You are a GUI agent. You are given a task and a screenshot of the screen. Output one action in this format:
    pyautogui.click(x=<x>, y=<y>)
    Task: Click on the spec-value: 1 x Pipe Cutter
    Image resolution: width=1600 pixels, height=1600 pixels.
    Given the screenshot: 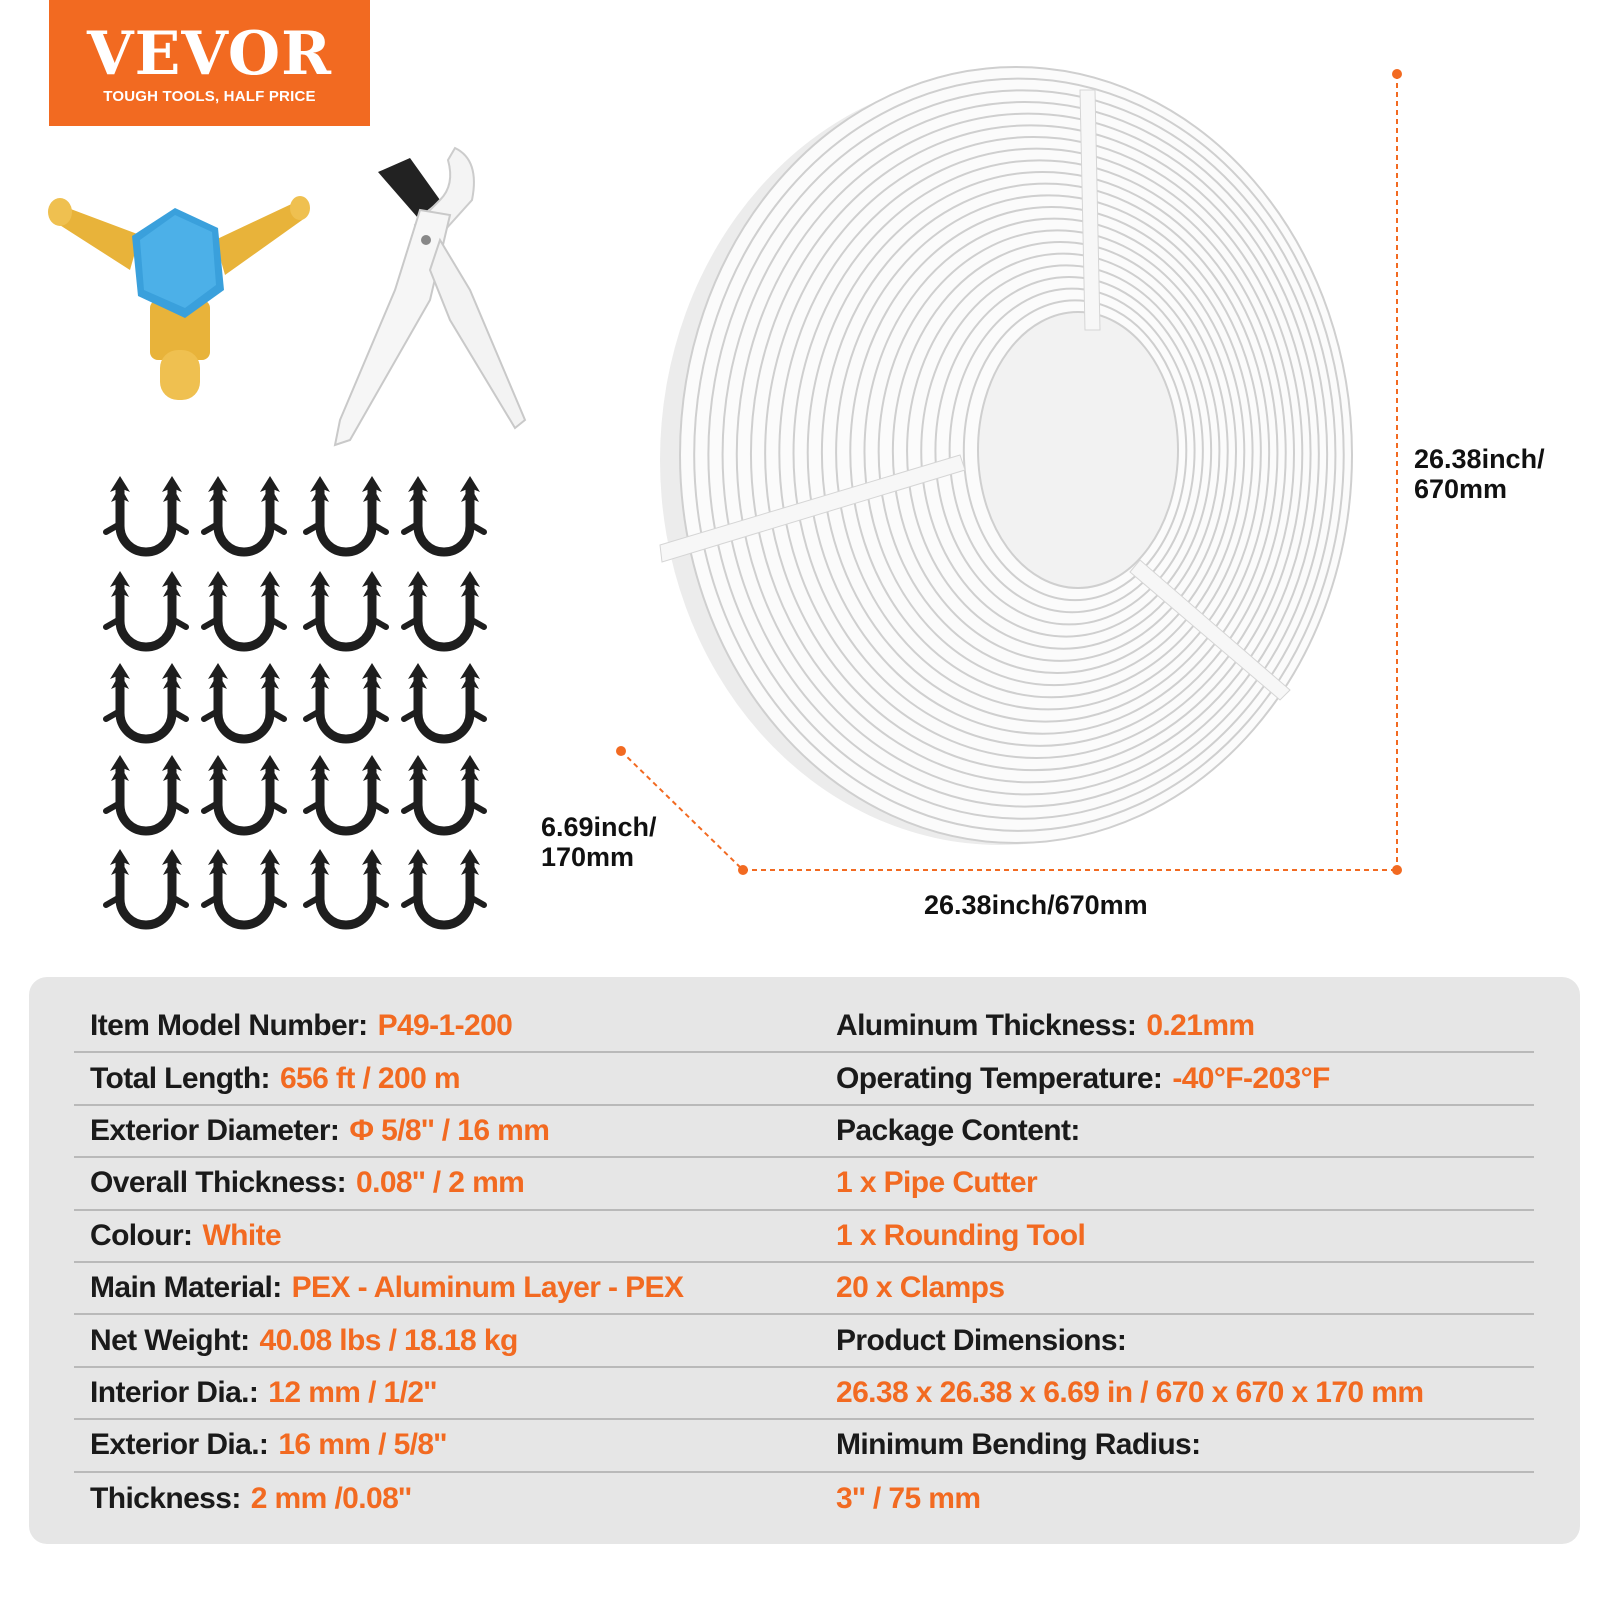 What is the action you would take?
    pyautogui.click(x=937, y=1183)
    